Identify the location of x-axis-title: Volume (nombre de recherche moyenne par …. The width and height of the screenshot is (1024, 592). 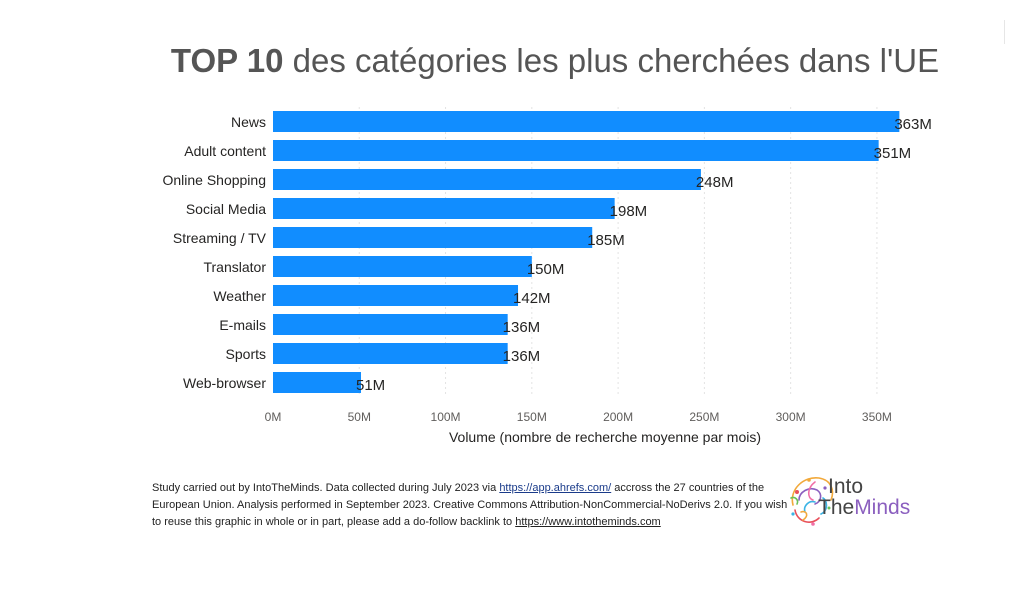
(605, 437).